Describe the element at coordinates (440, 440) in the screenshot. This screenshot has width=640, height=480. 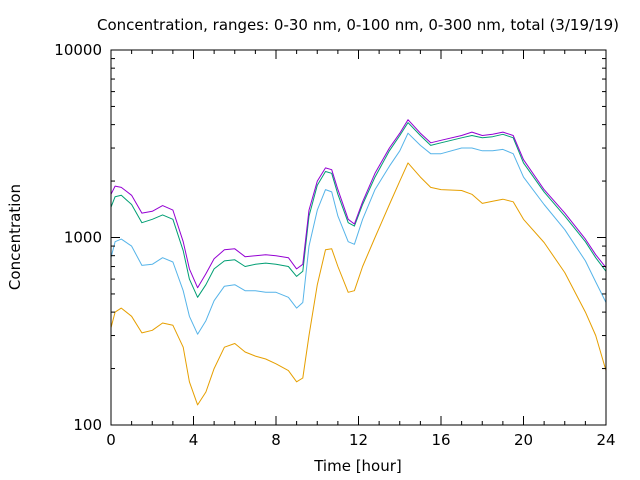
I see `x-tick-label: 16` at that location.